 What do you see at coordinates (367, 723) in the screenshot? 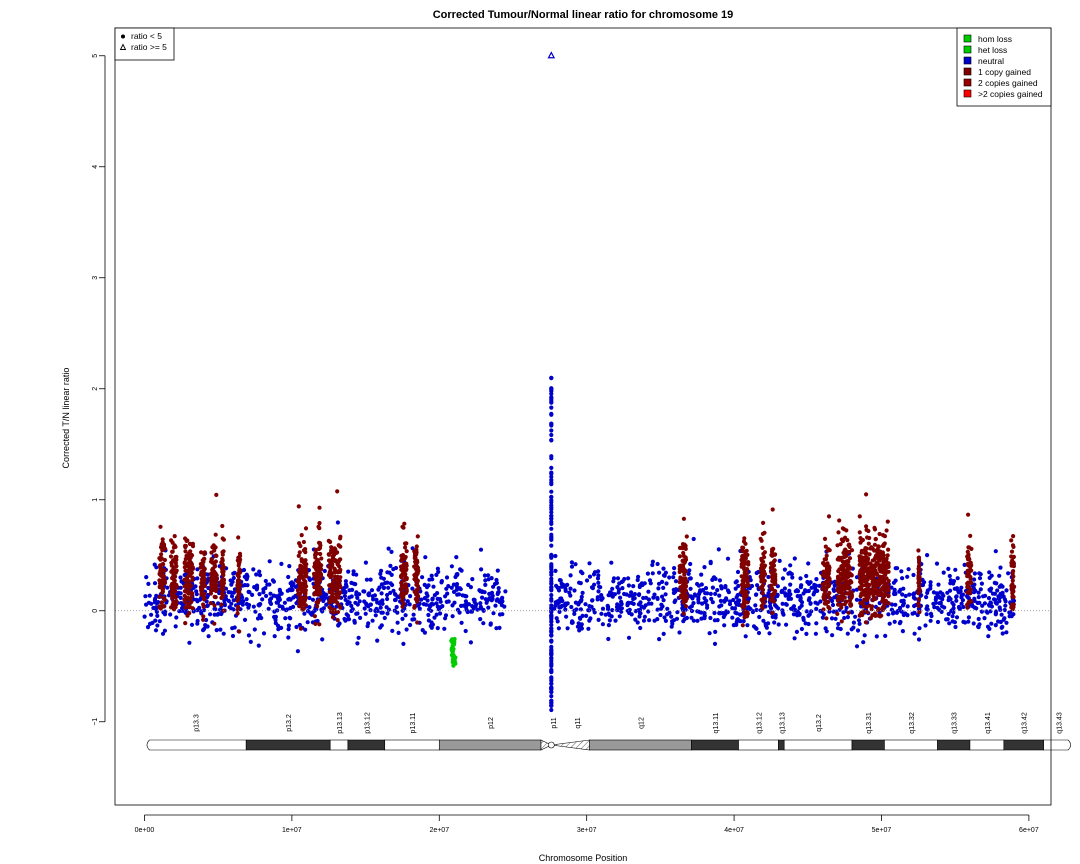
I see `cytoband-label: p13.12` at bounding box center [367, 723].